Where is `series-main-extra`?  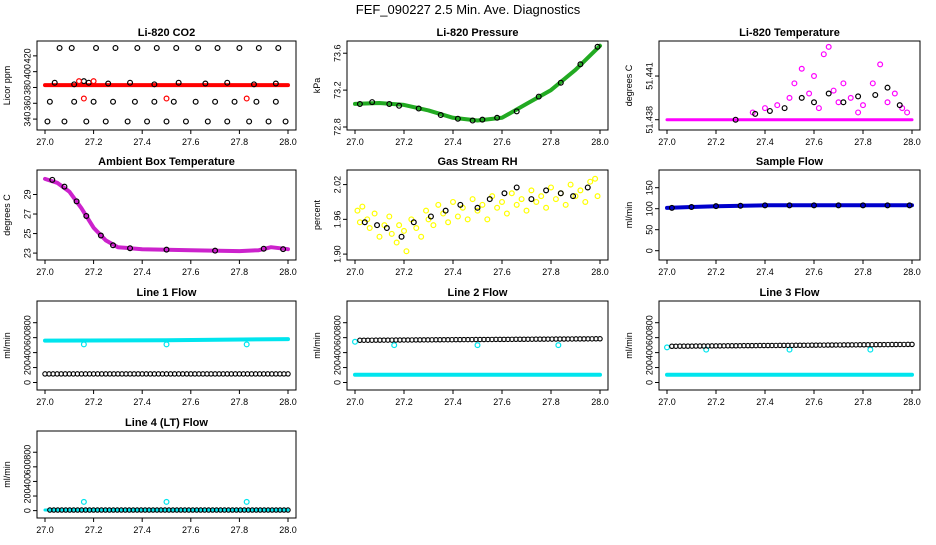
series-main-extra is located at coordinates (163, 90).